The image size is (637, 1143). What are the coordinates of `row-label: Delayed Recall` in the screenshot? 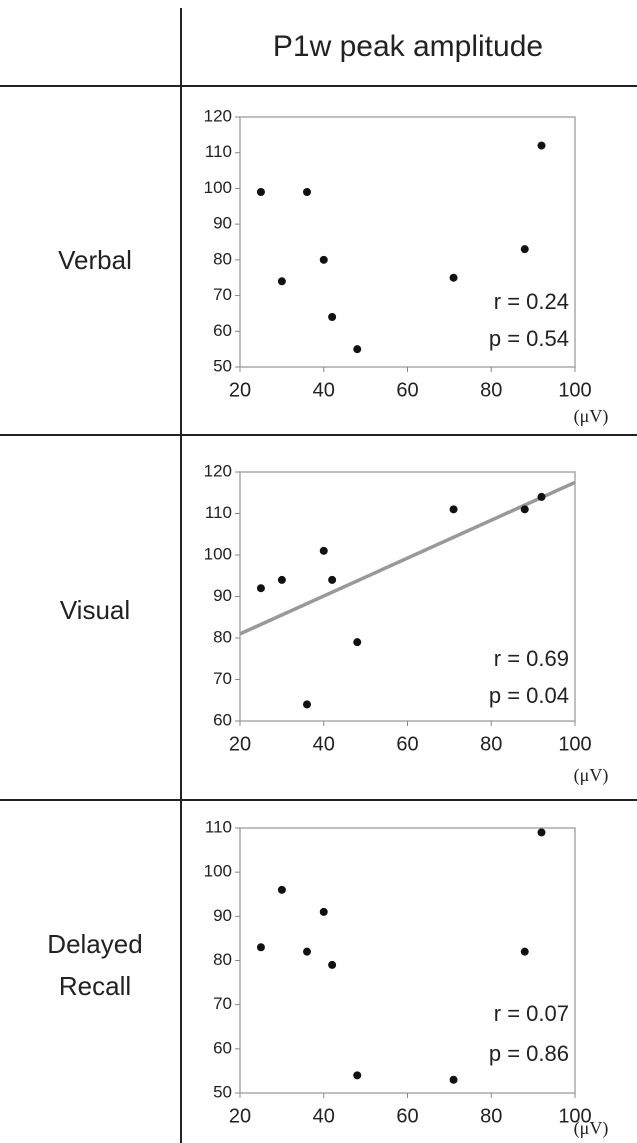 It's located at (95, 965).